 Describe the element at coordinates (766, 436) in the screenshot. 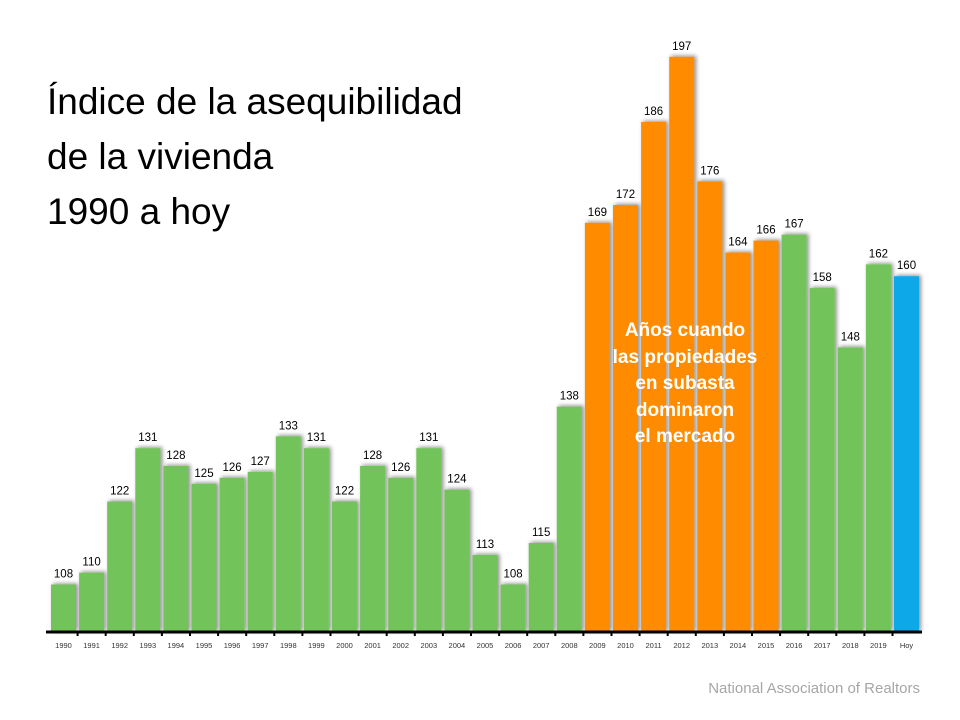

I see `bar-2015` at that location.